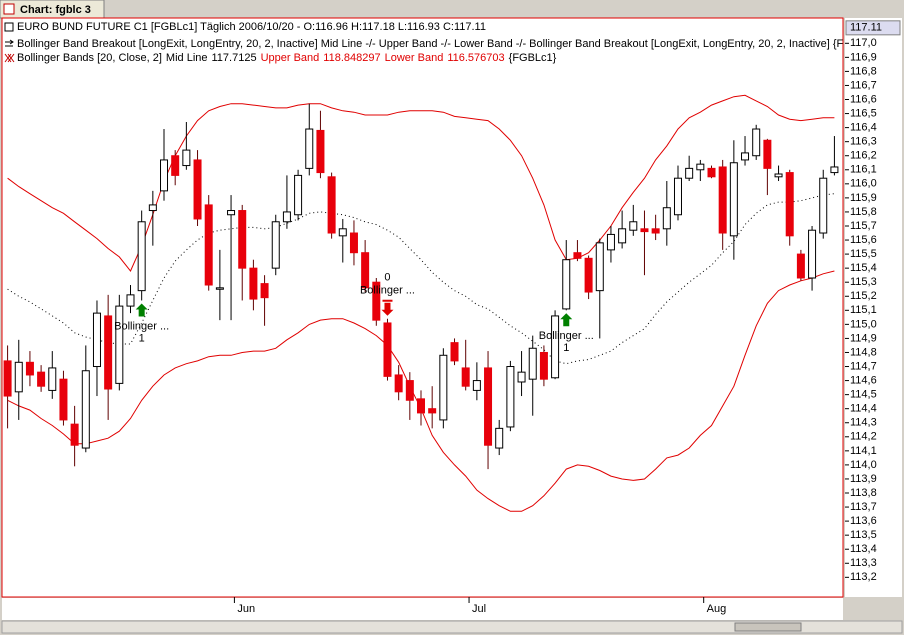  Describe the element at coordinates (863, 451) in the screenshot. I see `y-tick-label: 114,1` at that location.